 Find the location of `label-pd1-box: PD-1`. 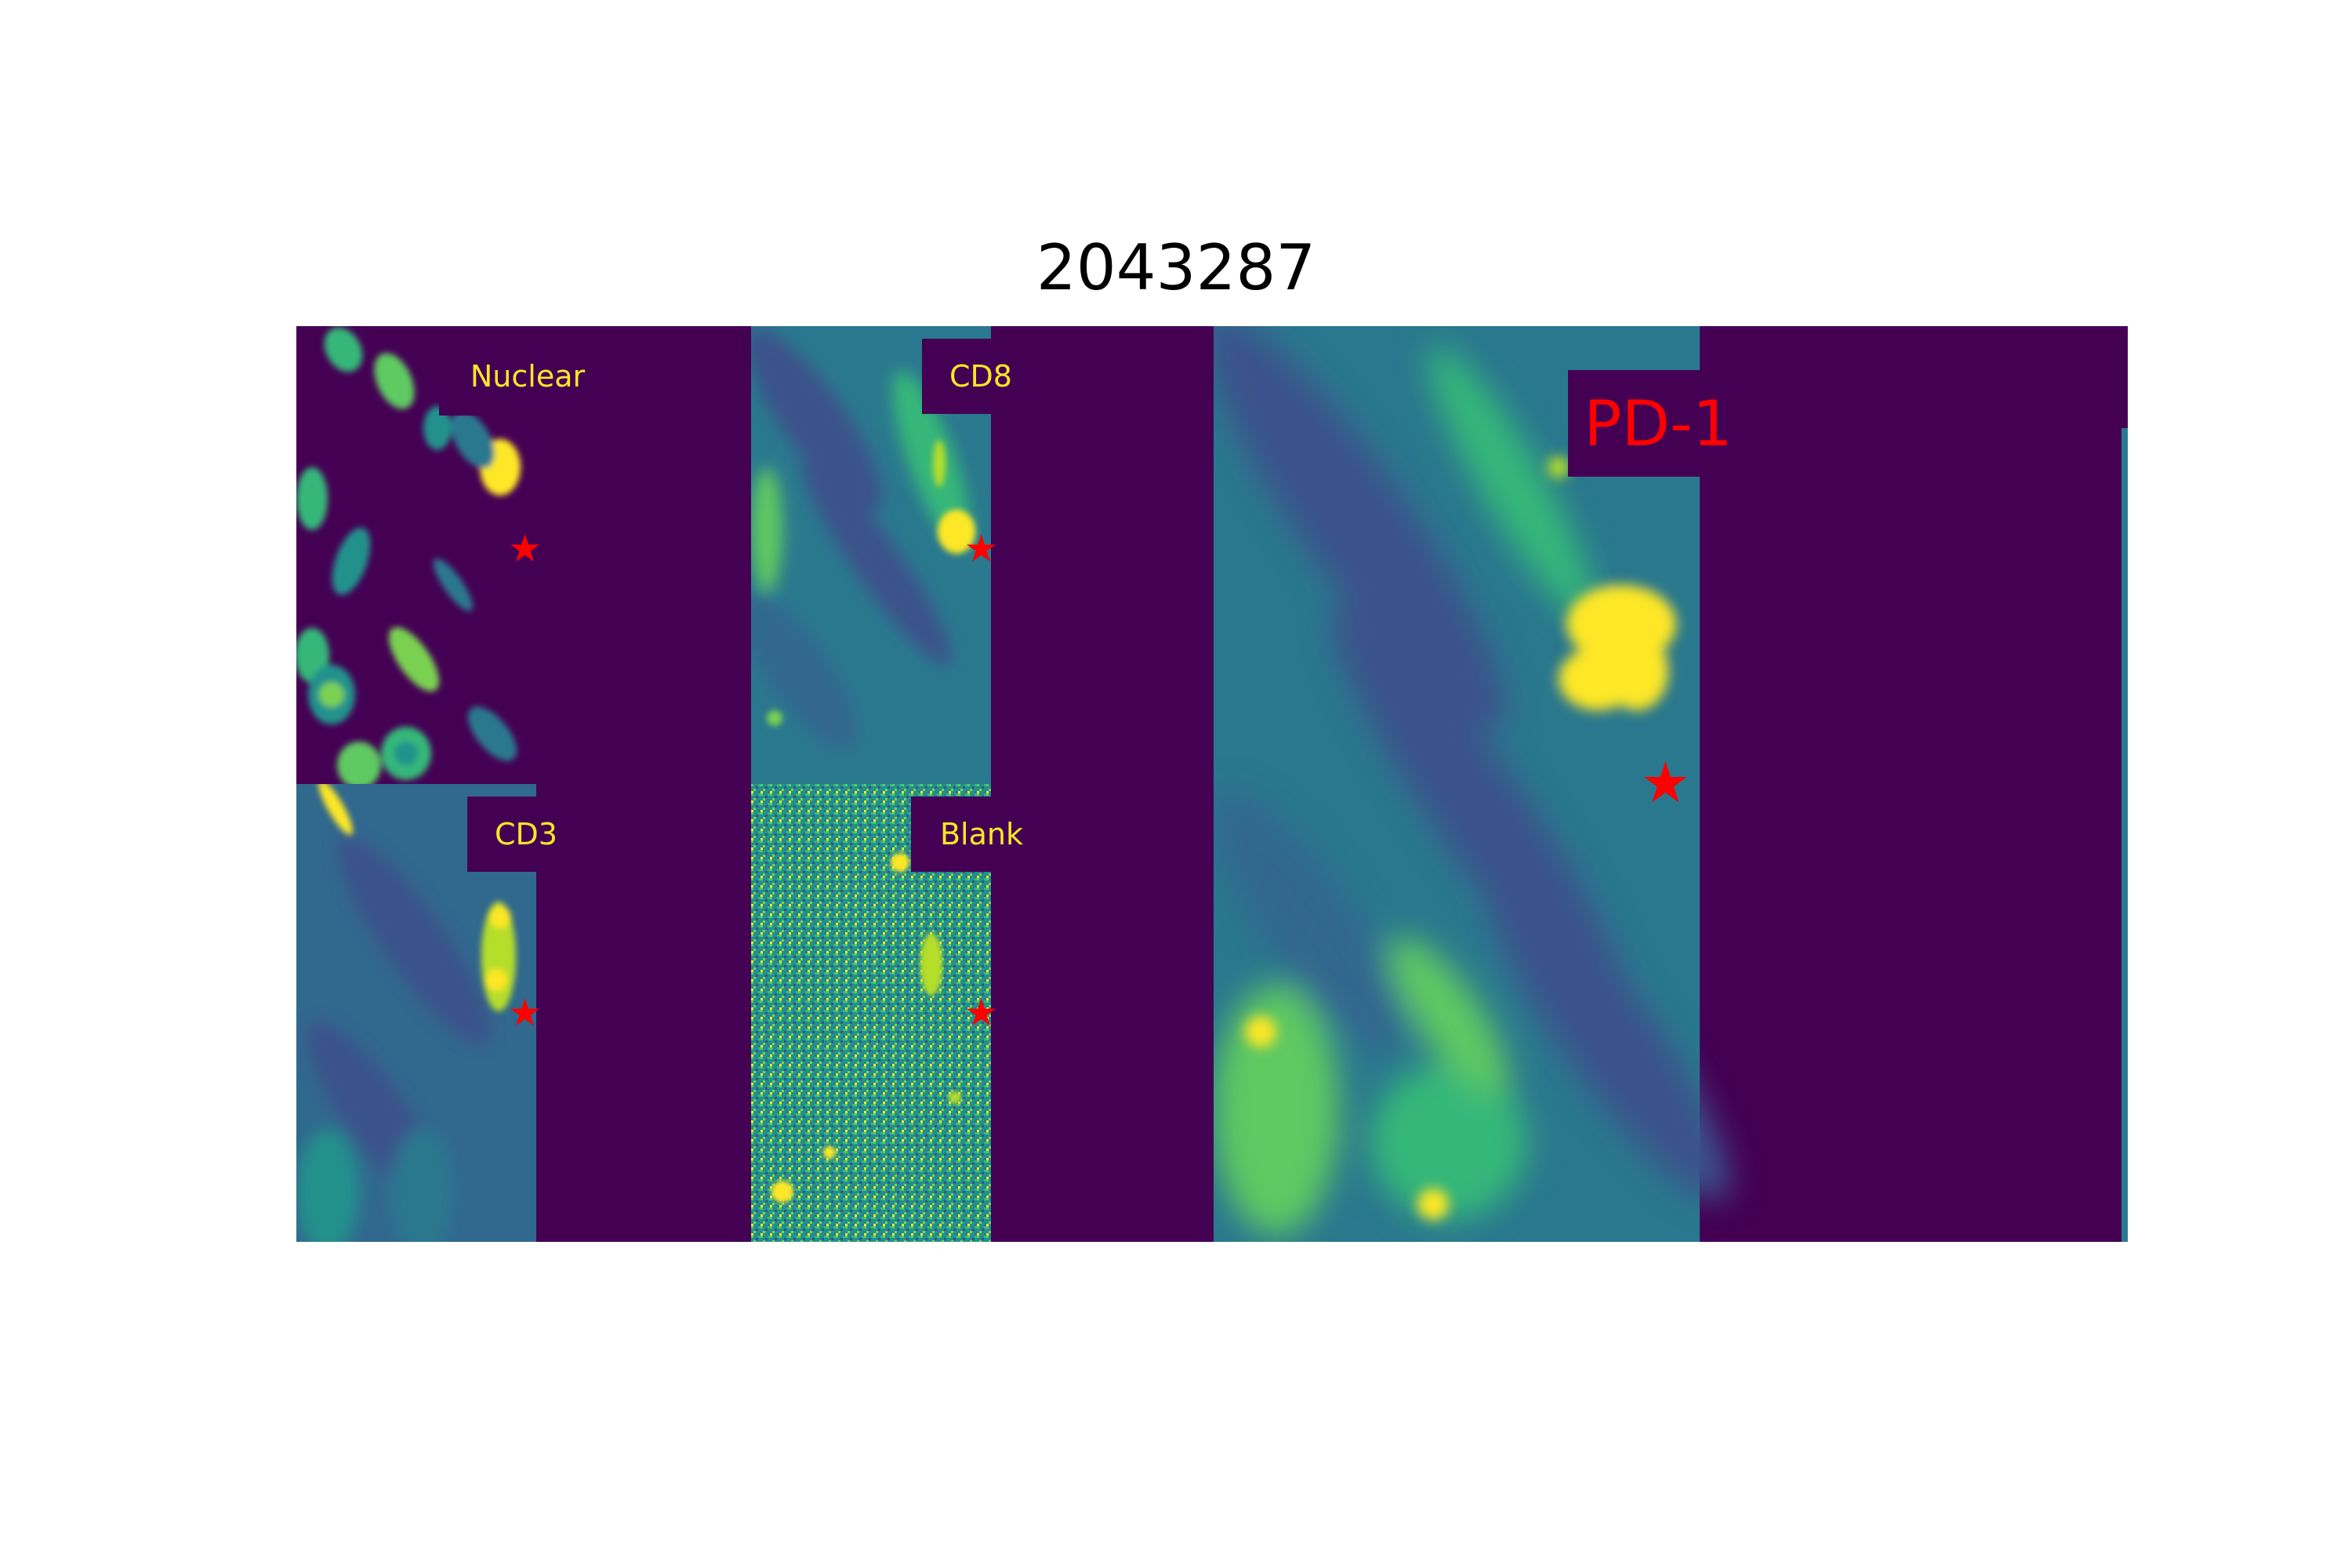

label-pd1-box: PD-1 is located at coordinates (1658, 424).